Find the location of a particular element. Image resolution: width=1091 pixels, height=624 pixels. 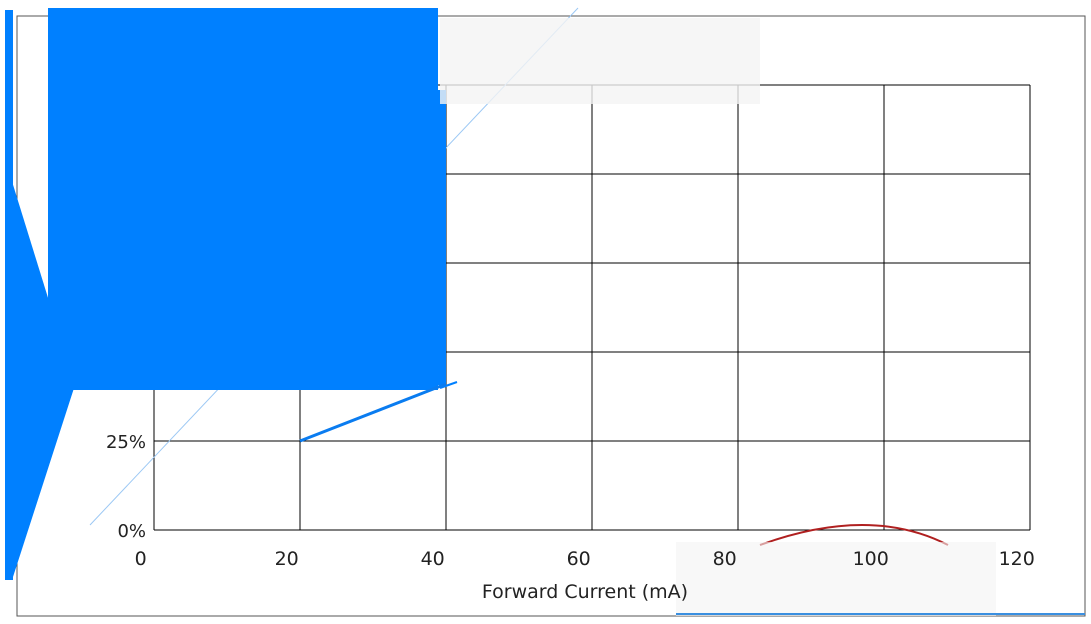

garbled-title-area is located at coordinates (600, 61).